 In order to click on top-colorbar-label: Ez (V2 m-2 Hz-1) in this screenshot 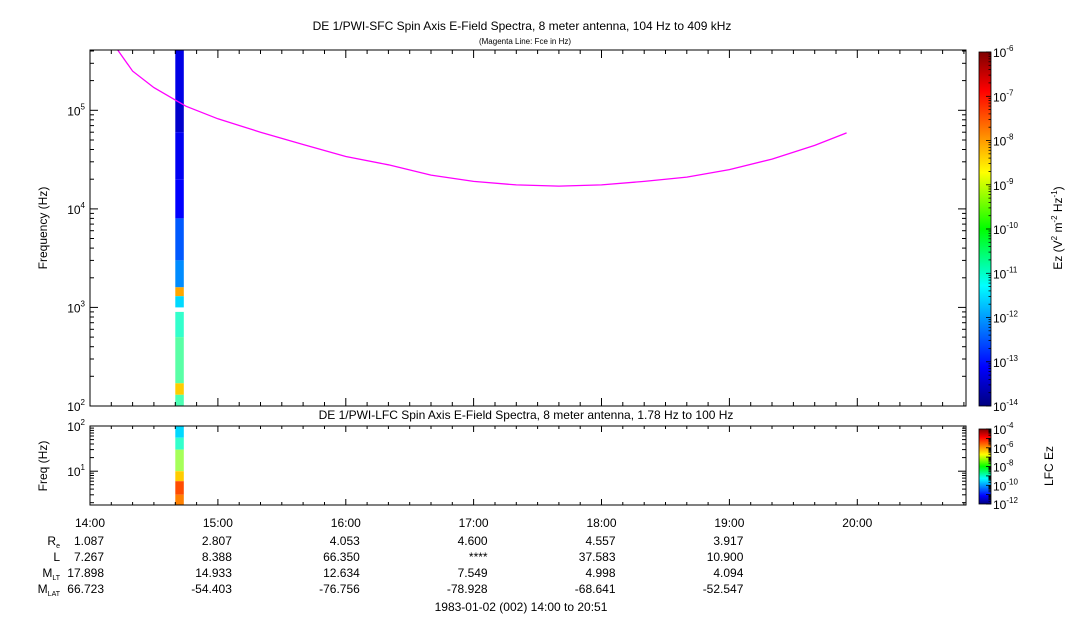, I will do `click(1057, 227)`.